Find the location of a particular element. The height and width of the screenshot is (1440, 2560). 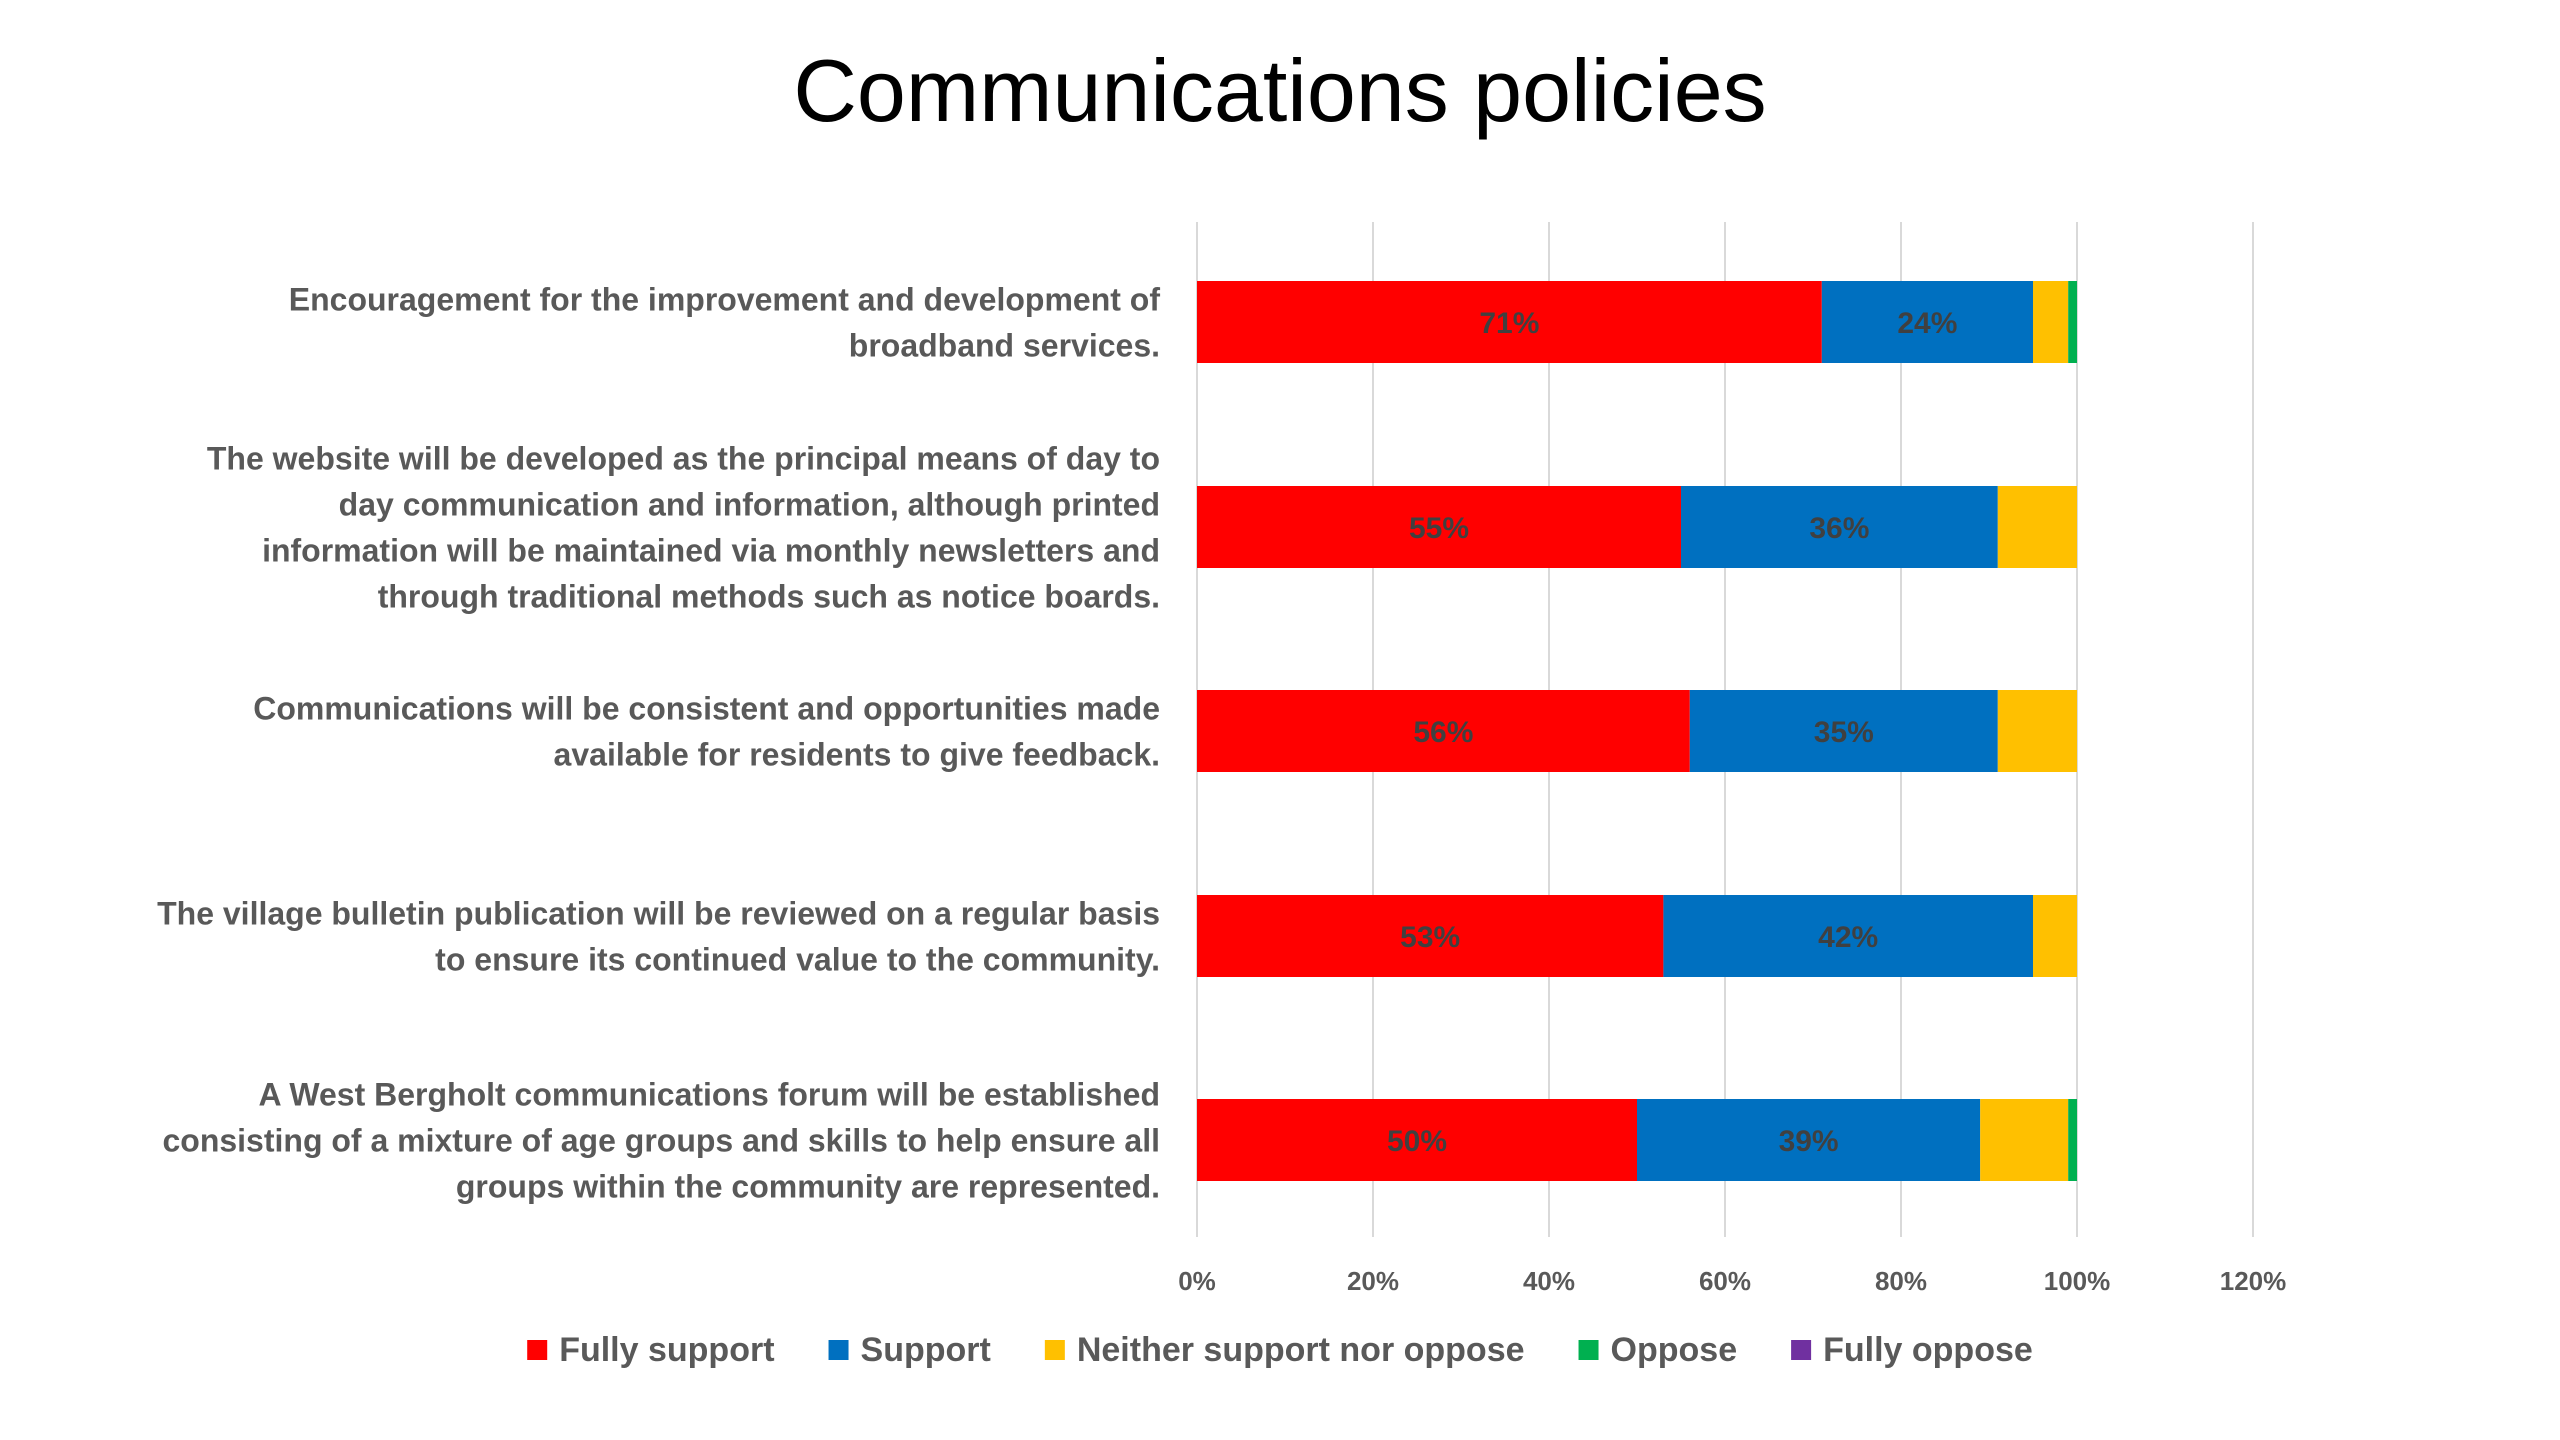

data-label: 50% is located at coordinates (1417, 1141).